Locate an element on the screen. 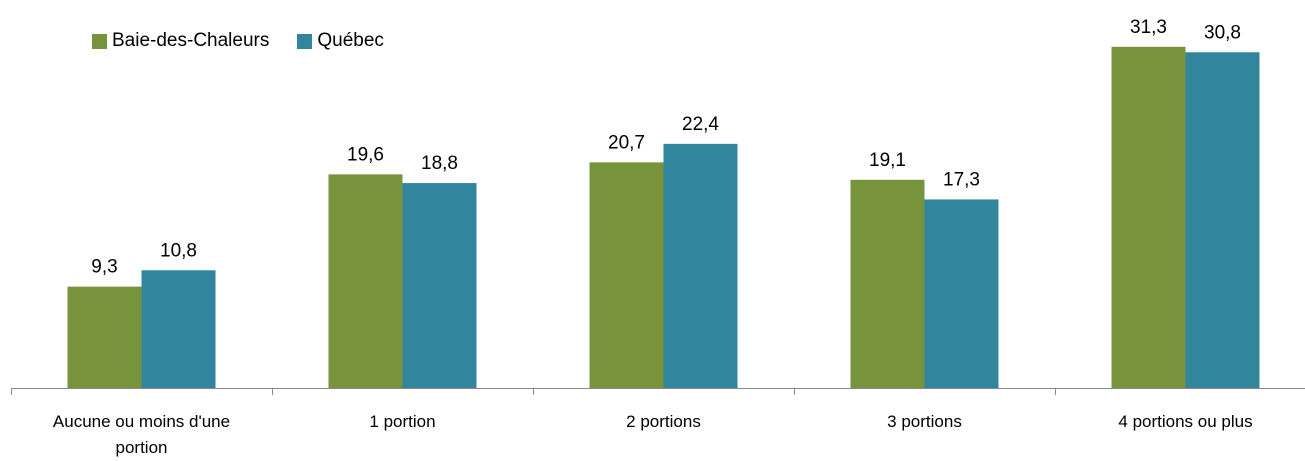 The image size is (1305, 461). legend-item-quebec: Québec is located at coordinates (340, 41).